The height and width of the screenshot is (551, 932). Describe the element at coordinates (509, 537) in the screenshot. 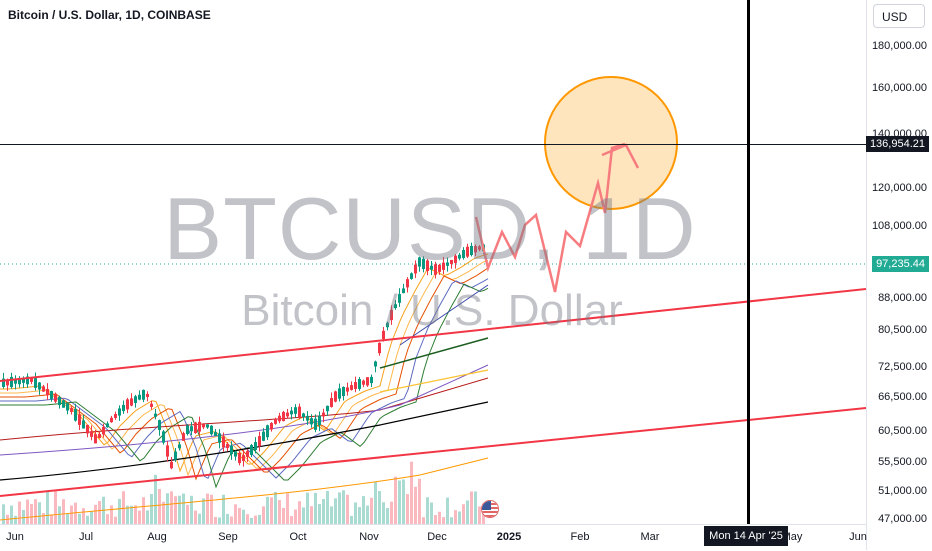

I see `time-tick-label: 2025` at that location.